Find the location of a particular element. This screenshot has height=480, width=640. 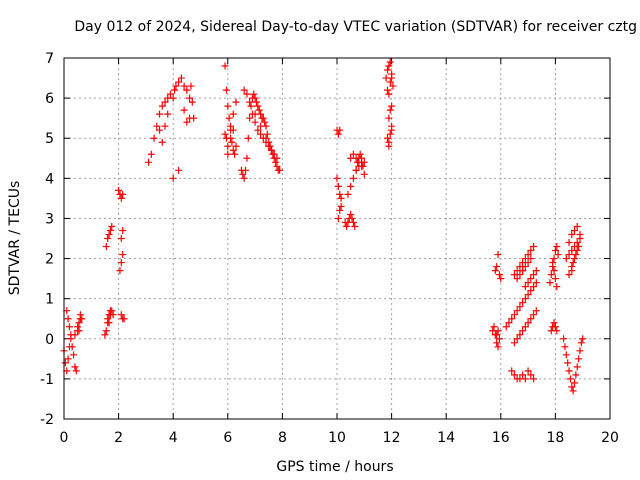

x-tick-label: 20 is located at coordinates (610, 438).